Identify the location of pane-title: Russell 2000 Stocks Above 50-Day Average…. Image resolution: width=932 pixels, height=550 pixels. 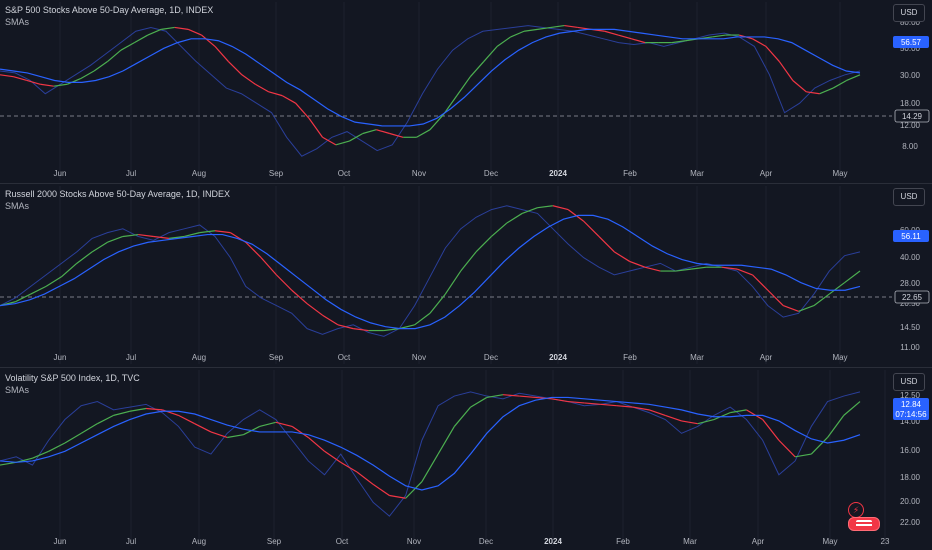
(117, 194).